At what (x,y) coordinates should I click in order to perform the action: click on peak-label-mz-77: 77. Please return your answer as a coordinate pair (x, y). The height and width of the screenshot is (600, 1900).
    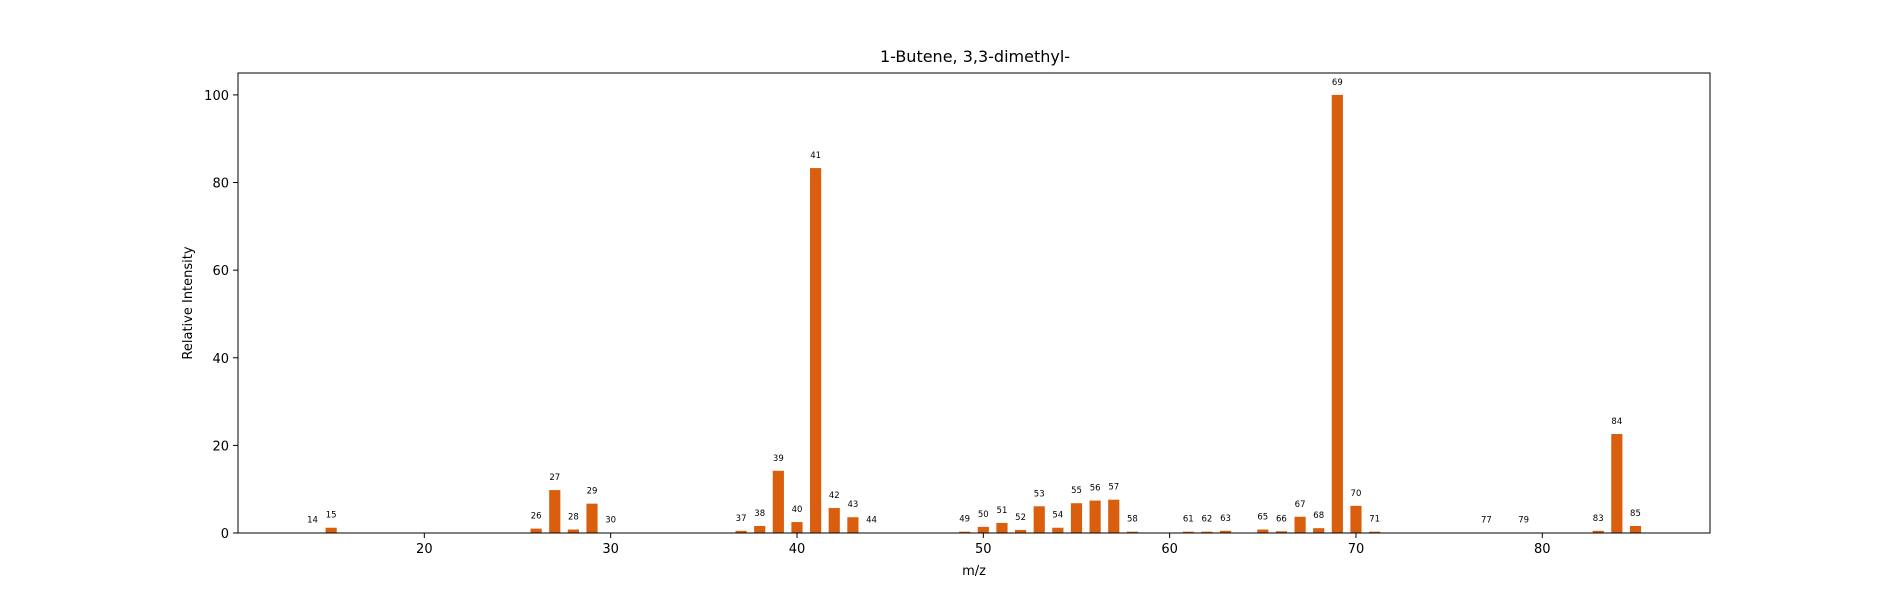
    Looking at the image, I should click on (1486, 521).